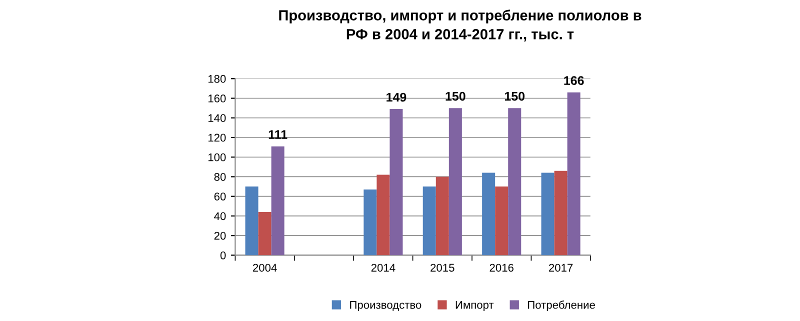 Image resolution: width=800 pixels, height=321 pixels. I want to click on y-tick-label: 40, so click(220, 216).